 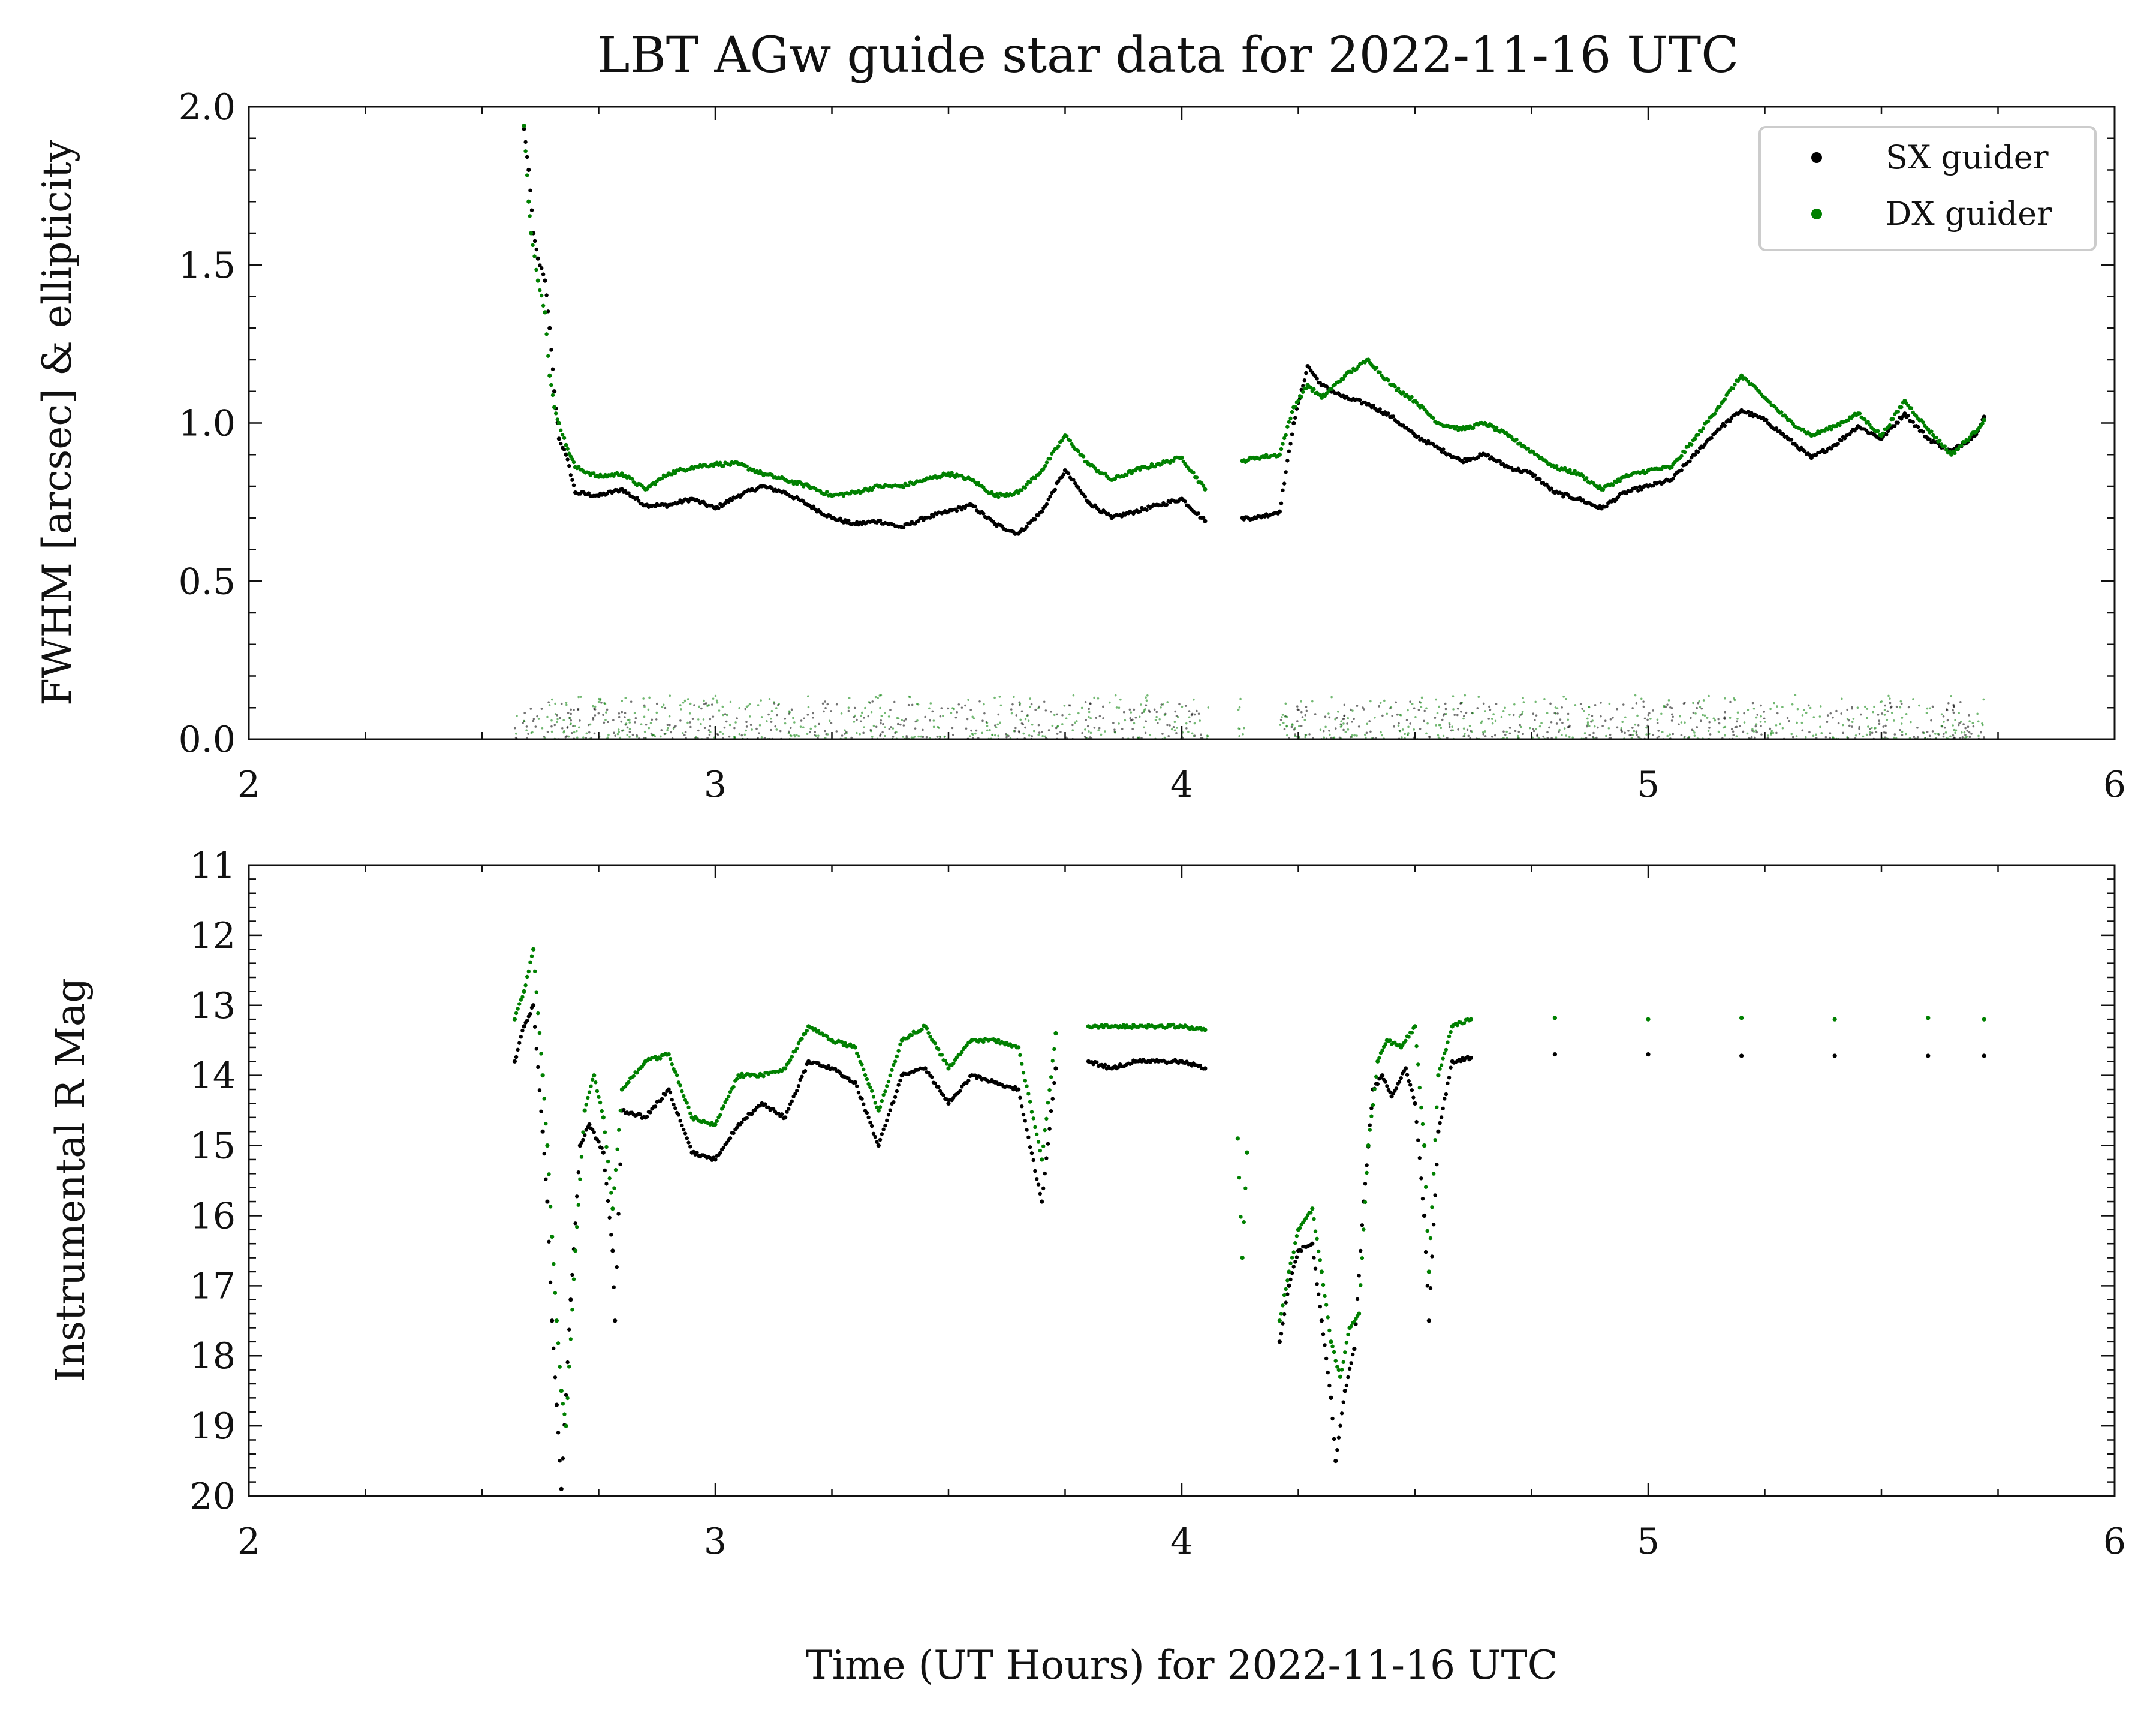 What do you see at coordinates (207, 107) in the screenshot?
I see `fwhm-ytick-label: 2.0` at bounding box center [207, 107].